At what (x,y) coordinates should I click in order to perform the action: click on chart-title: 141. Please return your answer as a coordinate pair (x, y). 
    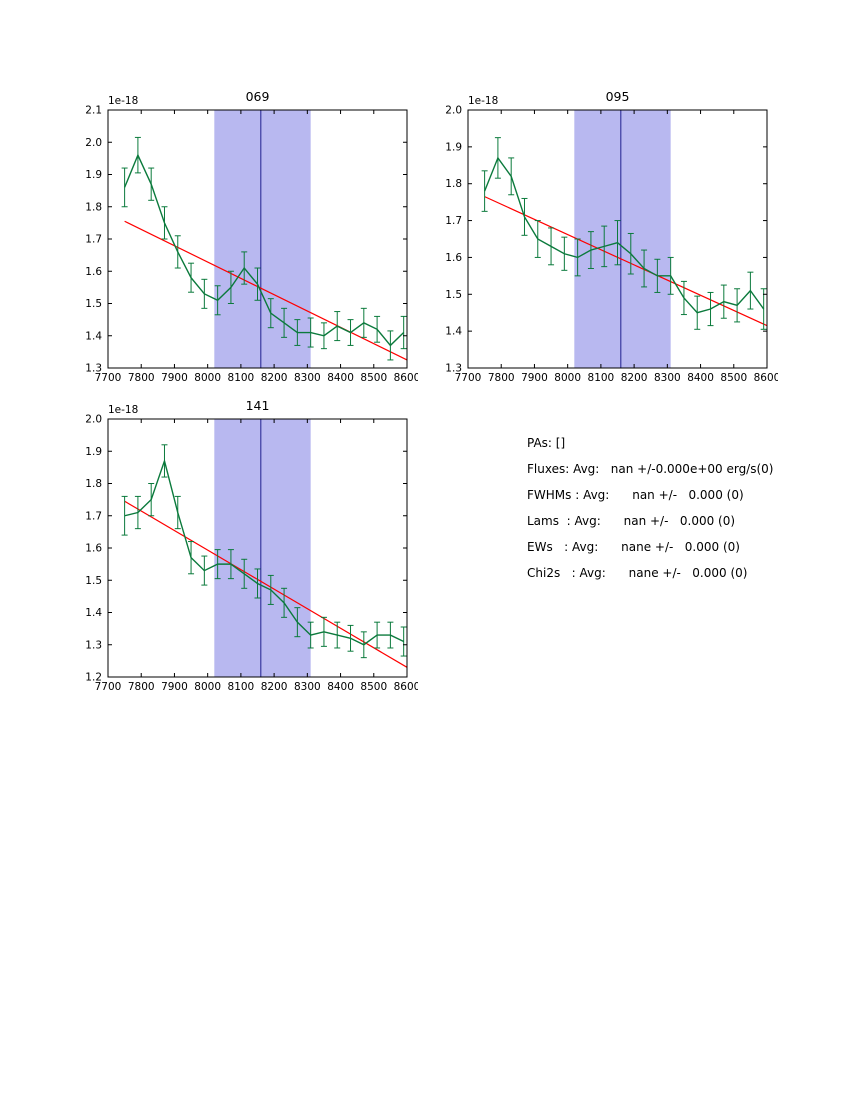
    Looking at the image, I should click on (258, 405).